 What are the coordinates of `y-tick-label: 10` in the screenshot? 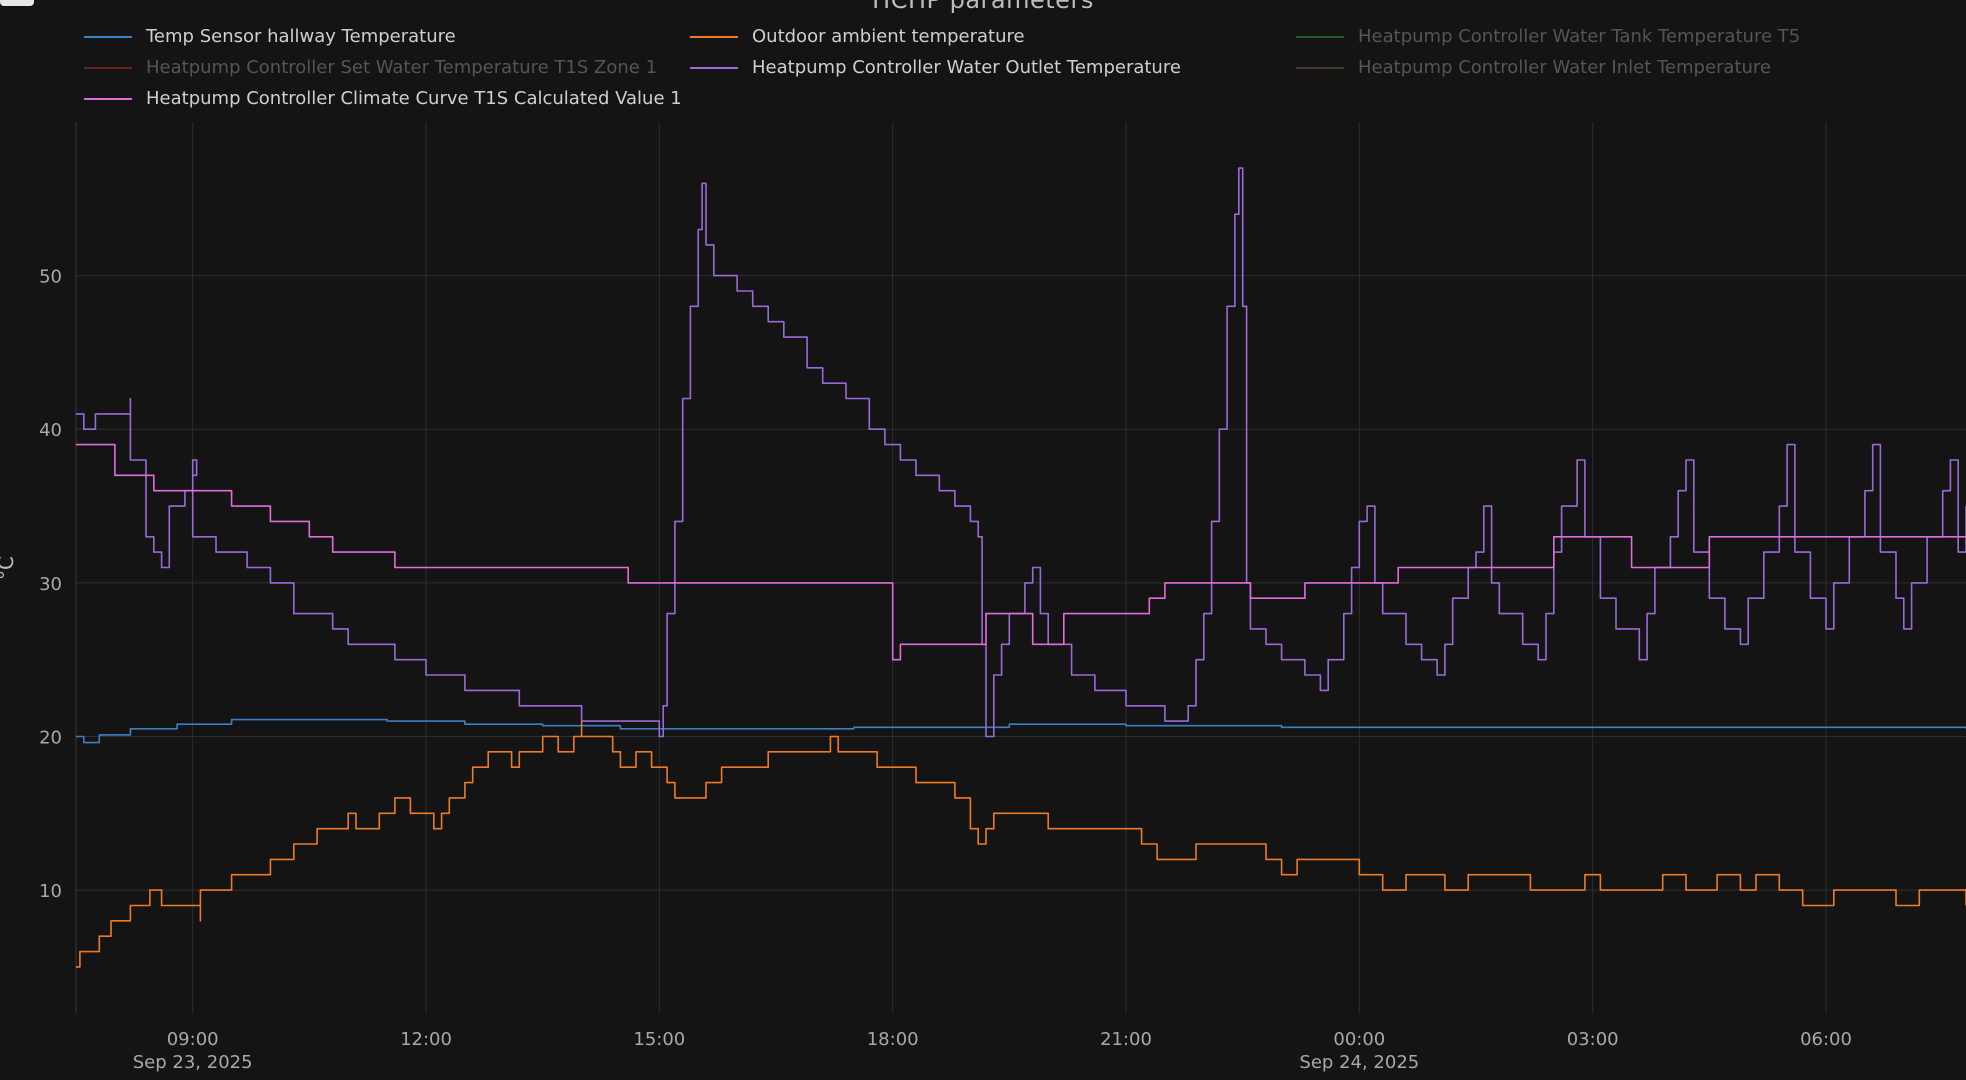 It's located at (50, 891).